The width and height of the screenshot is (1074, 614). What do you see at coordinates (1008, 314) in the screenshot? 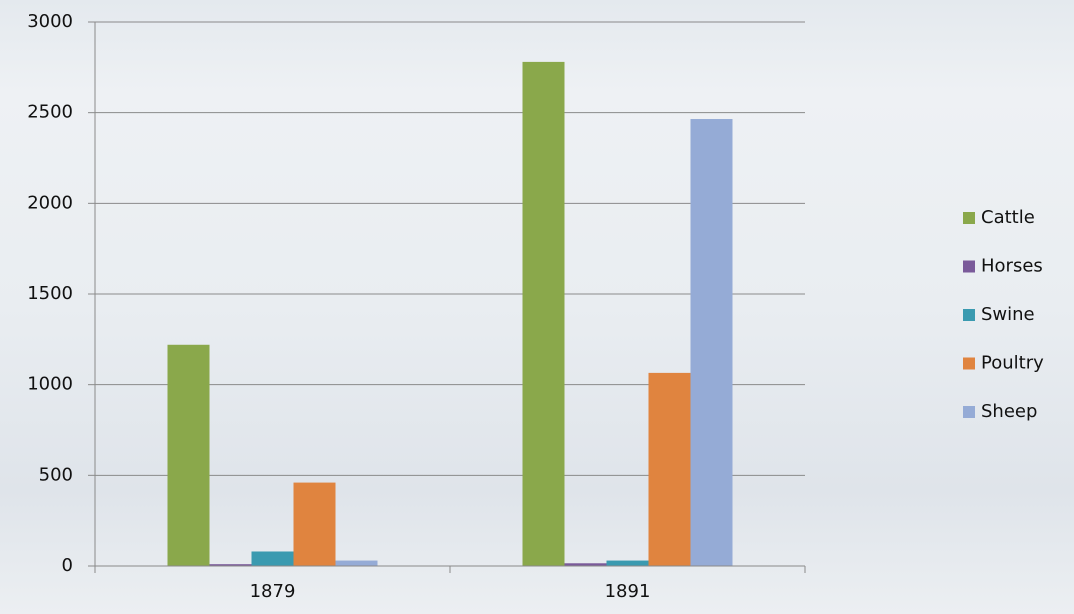
I see `legend-label: Swine` at bounding box center [1008, 314].